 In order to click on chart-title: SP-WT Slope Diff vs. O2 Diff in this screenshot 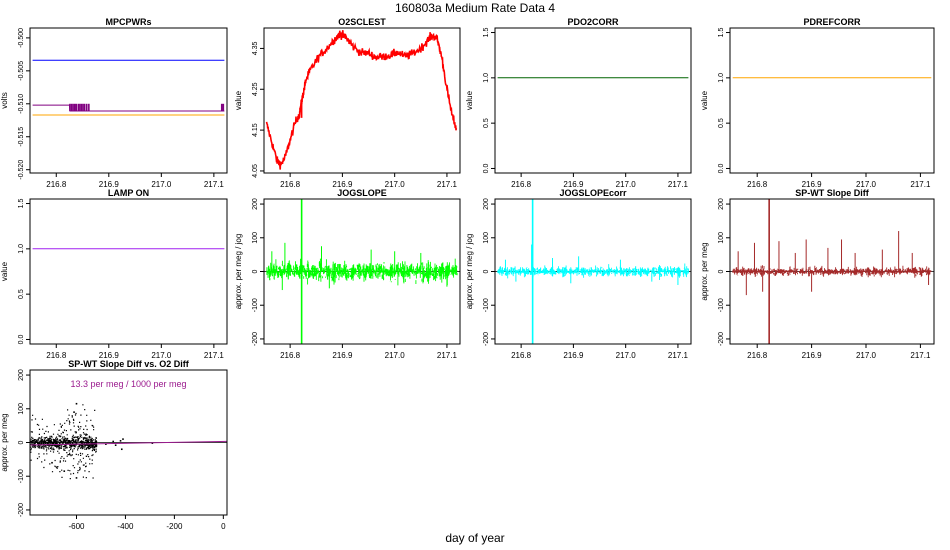, I will do `click(129, 364)`.